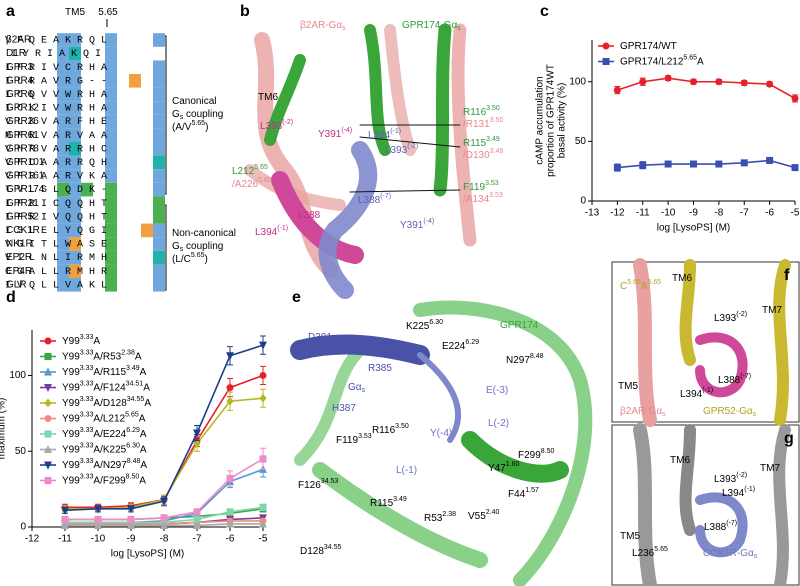 The height and width of the screenshot is (586, 800). What do you see at coordinates (190, 126) in the screenshot?
I see `group-label: (A/V5.65)` at bounding box center [190, 126].